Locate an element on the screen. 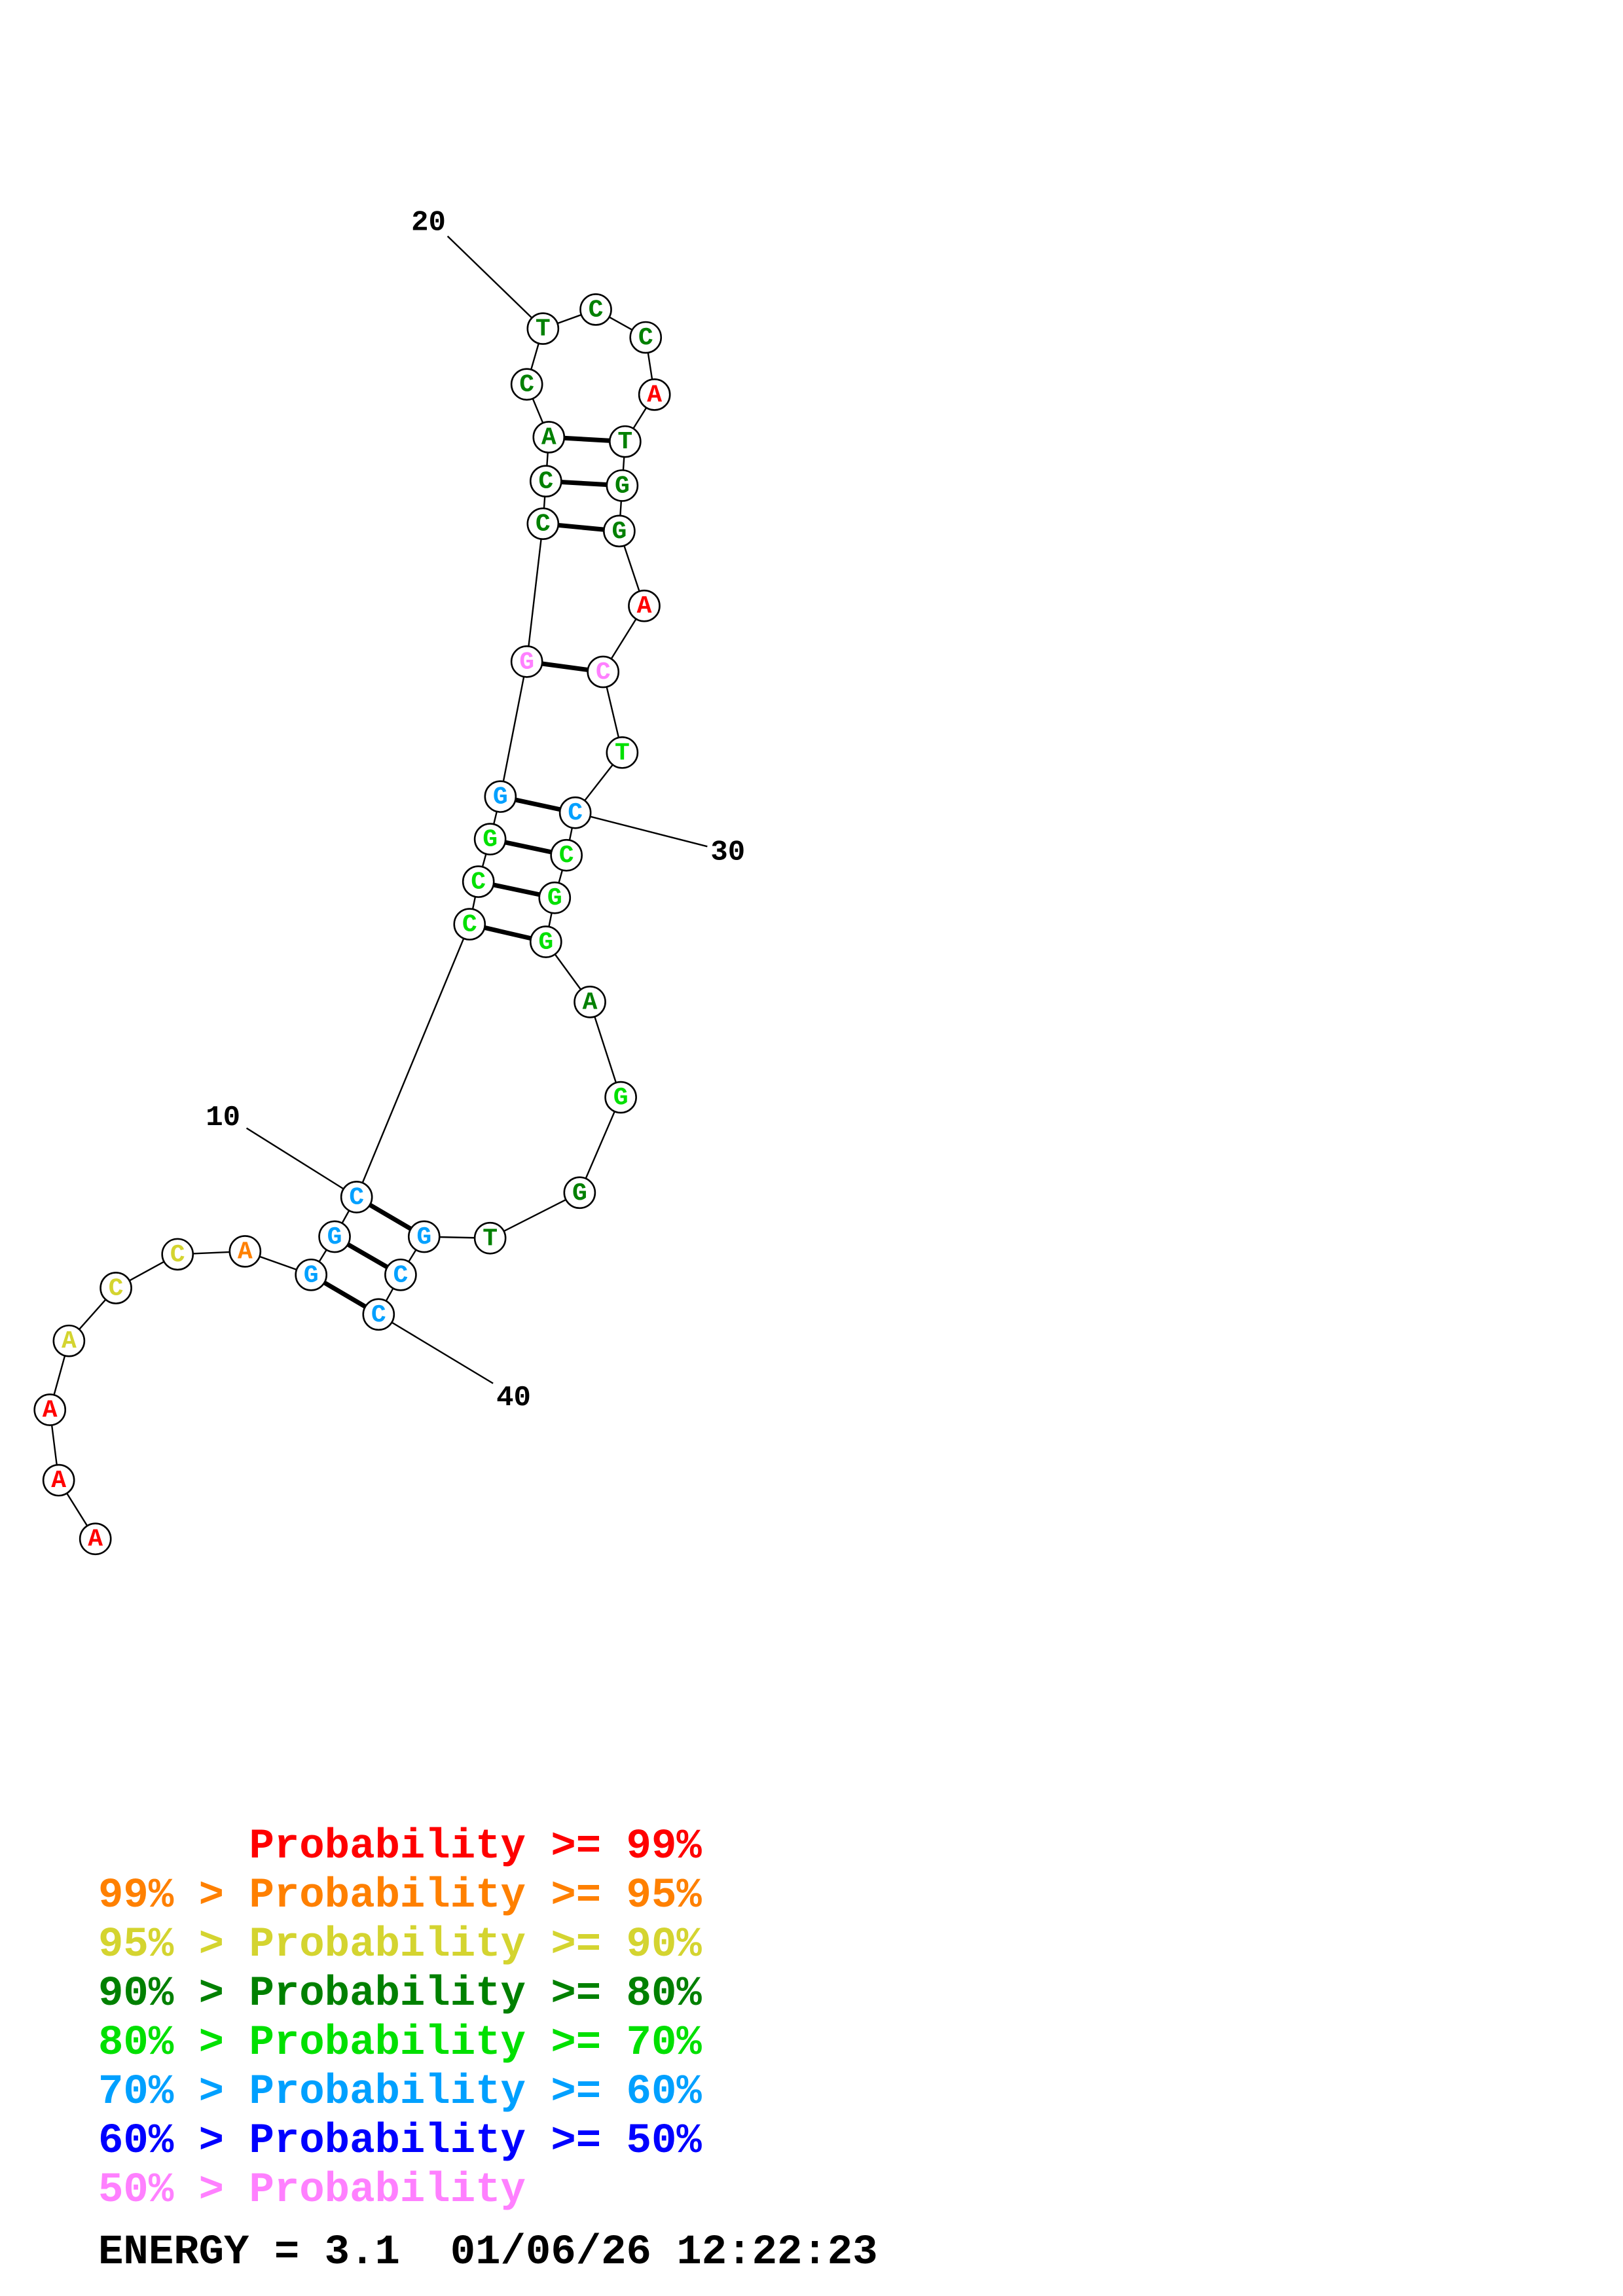 This screenshot has width=1623, height=2296. legend-label: Probability >= 60% is located at coordinates (475, 2093).